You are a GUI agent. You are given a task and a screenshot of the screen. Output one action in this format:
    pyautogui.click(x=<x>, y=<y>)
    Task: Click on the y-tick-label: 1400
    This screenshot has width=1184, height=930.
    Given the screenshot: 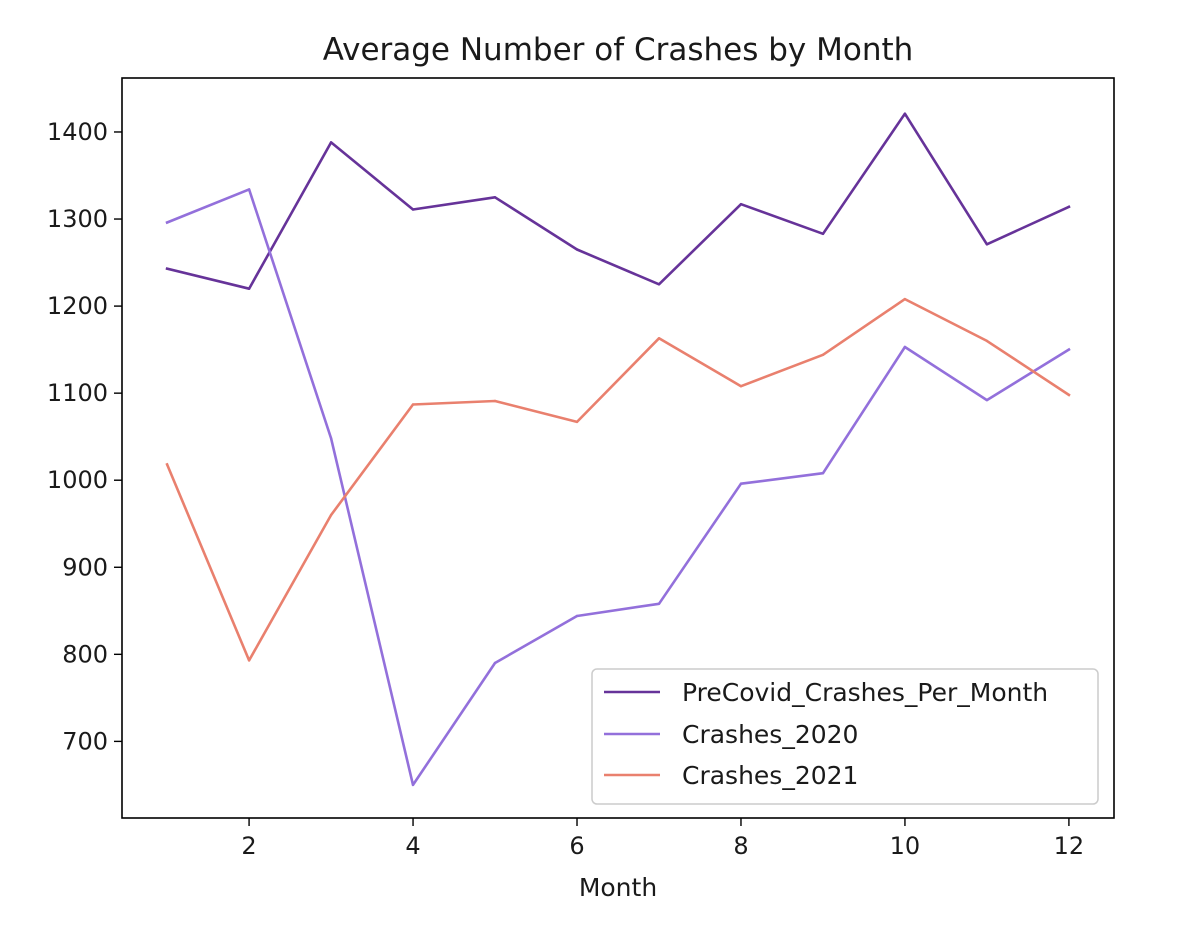 What is the action you would take?
    pyautogui.click(x=77, y=132)
    